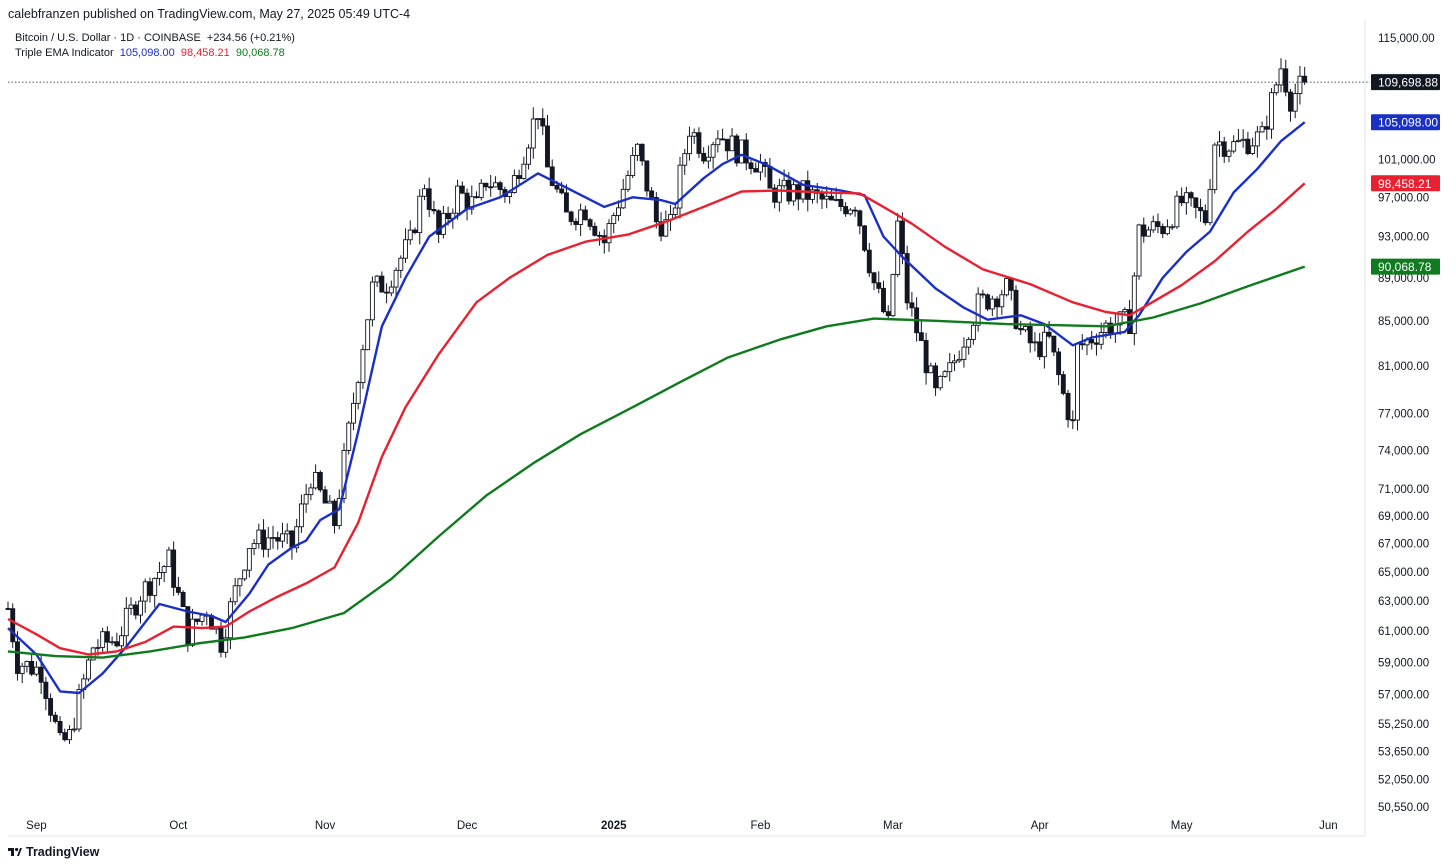 This screenshot has height=868, width=1456. I want to click on price-badge-label: 90,068.78, so click(1405, 267).